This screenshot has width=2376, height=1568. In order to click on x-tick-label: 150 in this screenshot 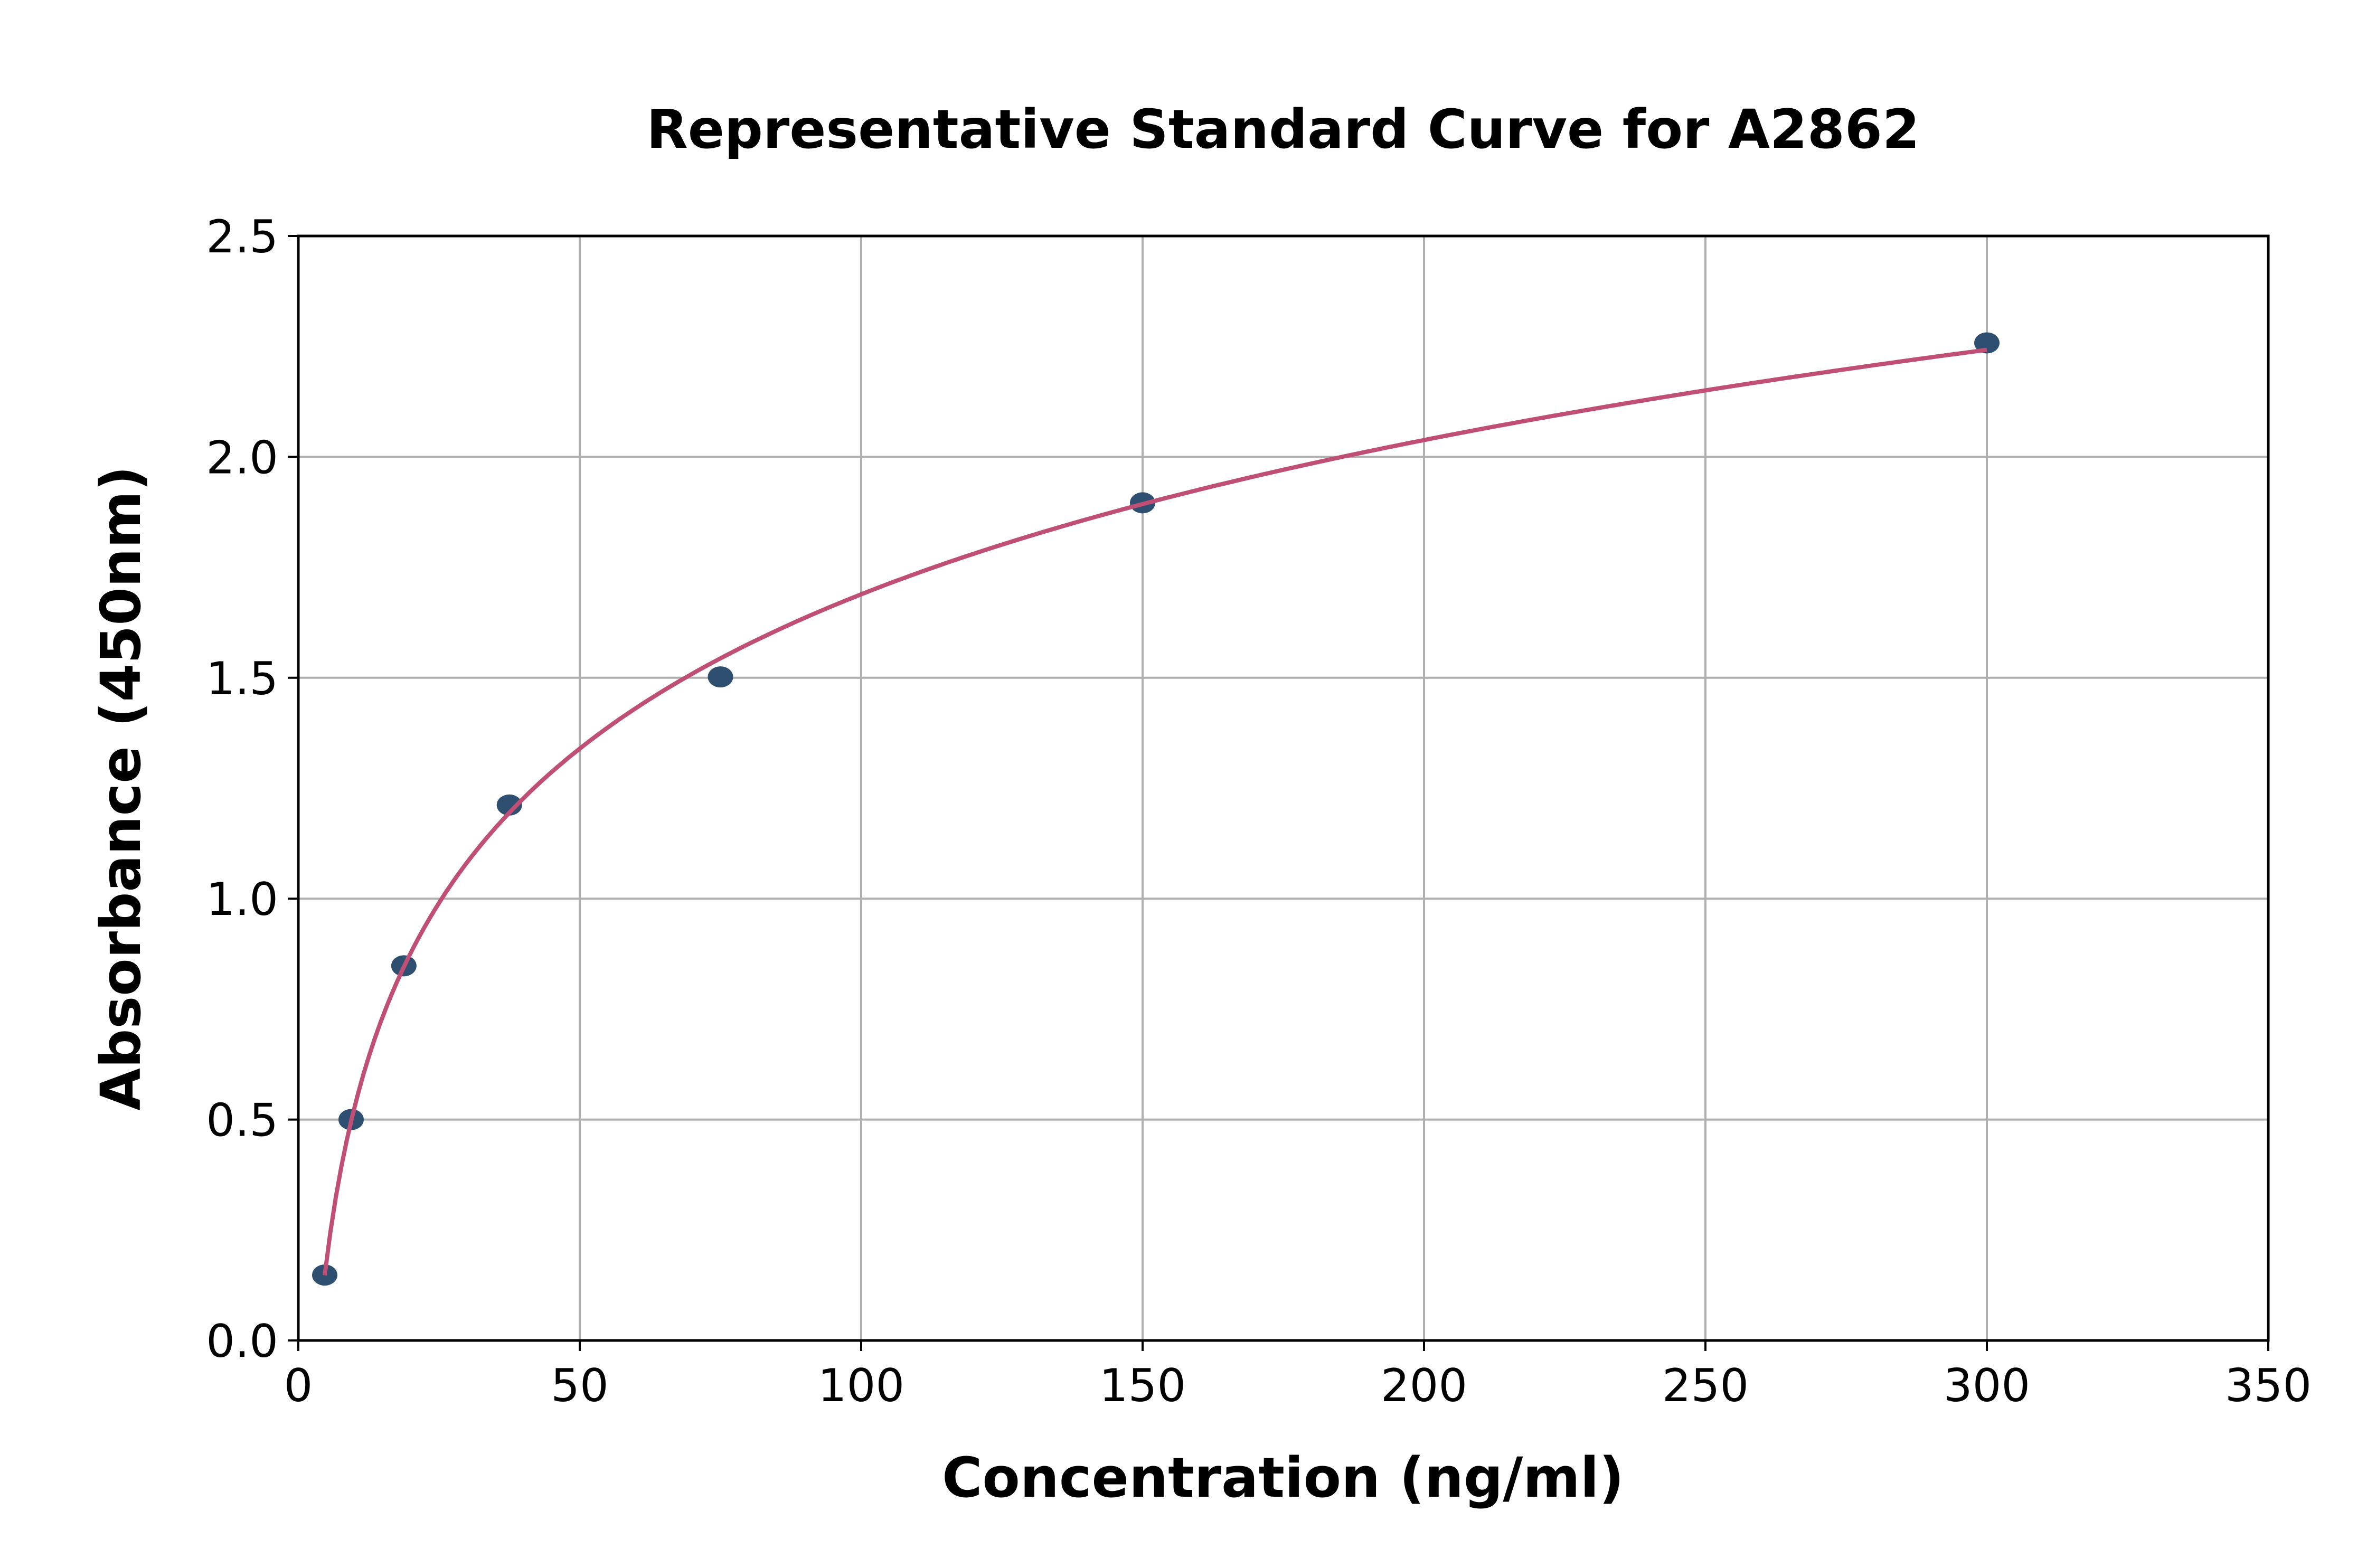, I will do `click(1142, 1385)`.